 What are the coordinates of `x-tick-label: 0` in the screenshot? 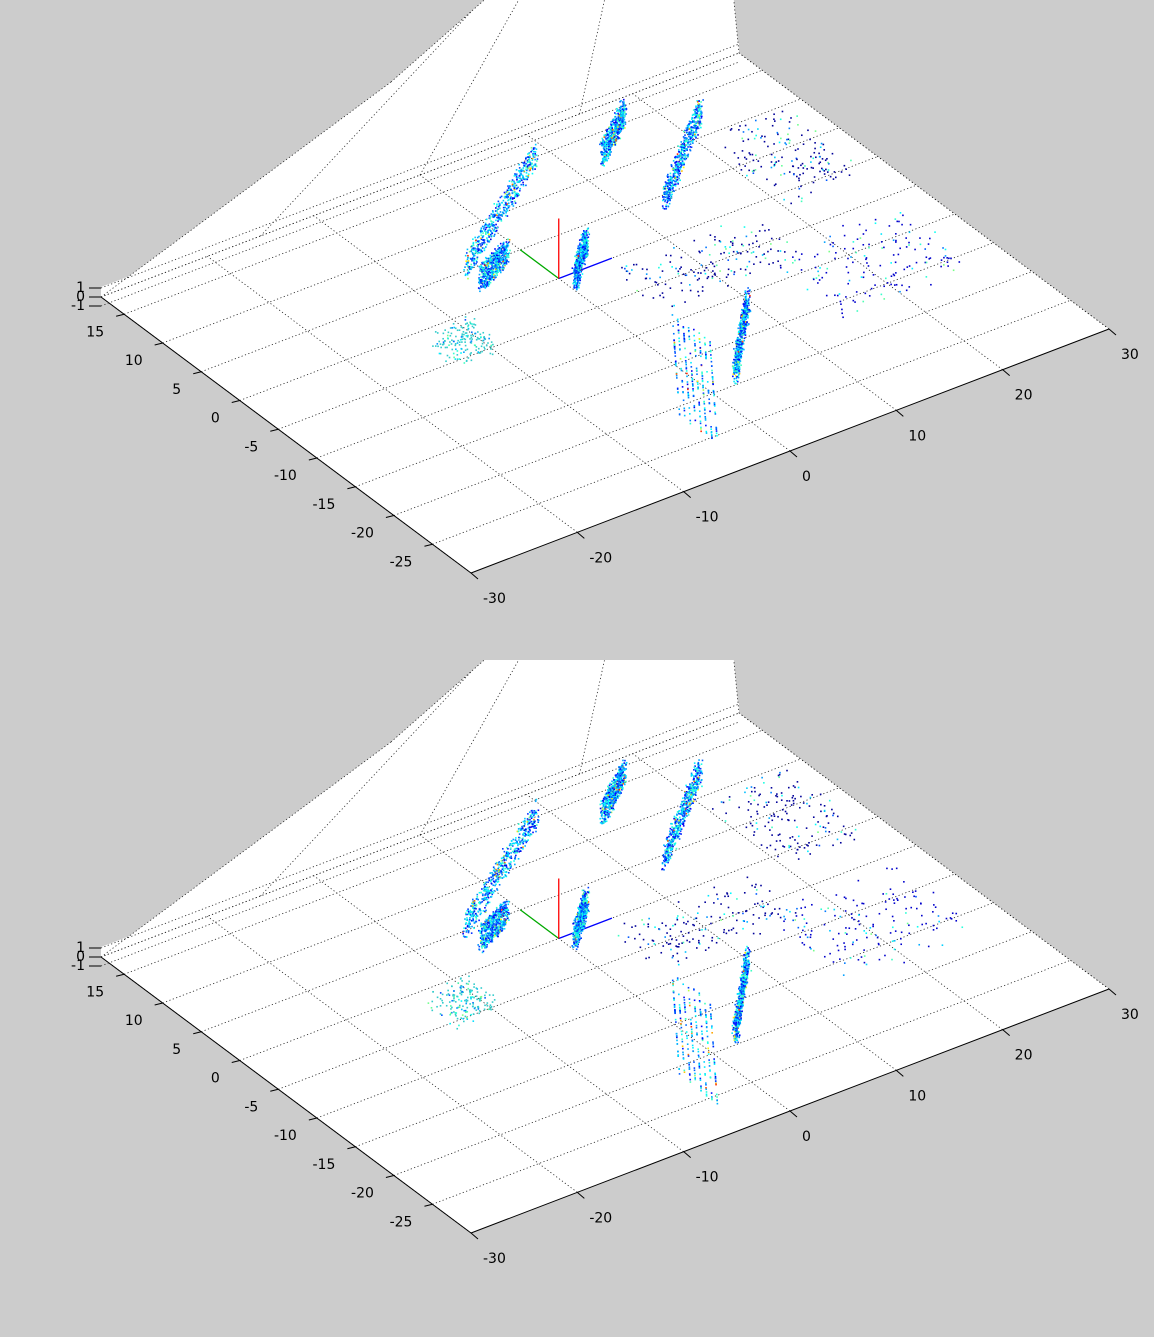 It's located at (806, 1137).